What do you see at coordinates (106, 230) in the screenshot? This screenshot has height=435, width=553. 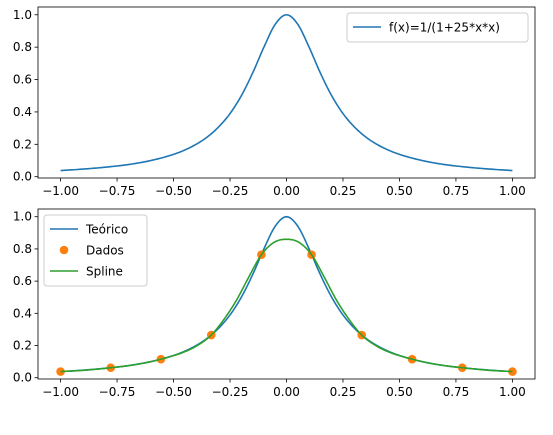 I see `legend-label: Teórico` at bounding box center [106, 230].